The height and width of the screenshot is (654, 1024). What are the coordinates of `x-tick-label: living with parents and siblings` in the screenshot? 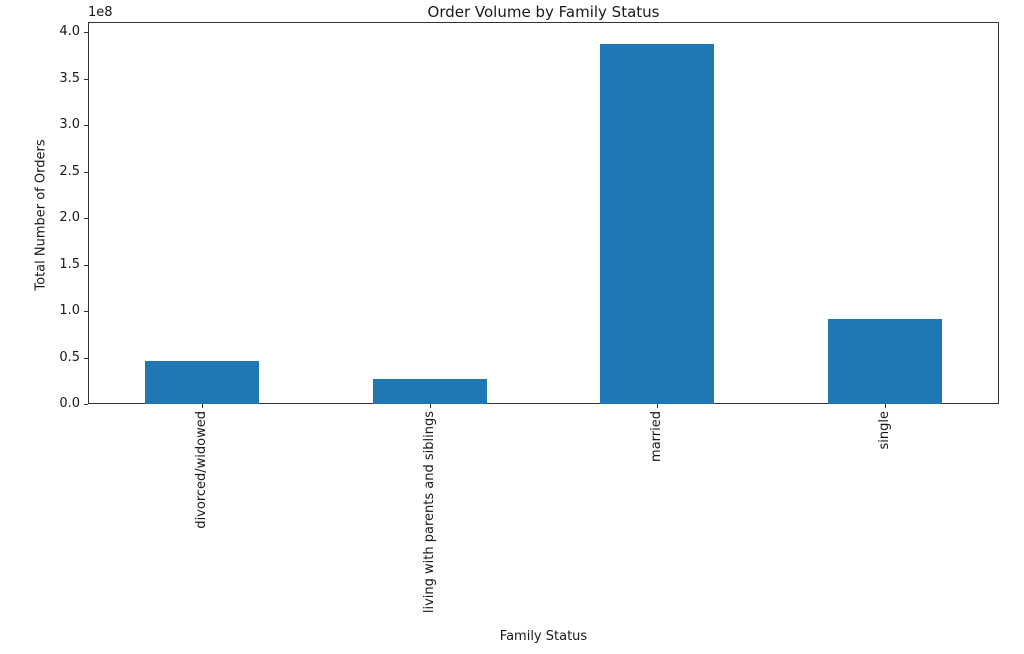 It's located at (429, 512).